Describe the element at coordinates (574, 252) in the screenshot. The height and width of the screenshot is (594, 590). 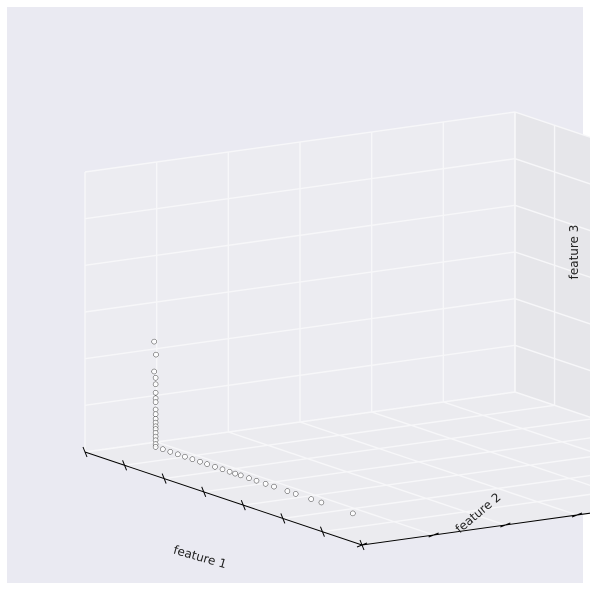
I see `z-axis-label: feature 3` at that location.